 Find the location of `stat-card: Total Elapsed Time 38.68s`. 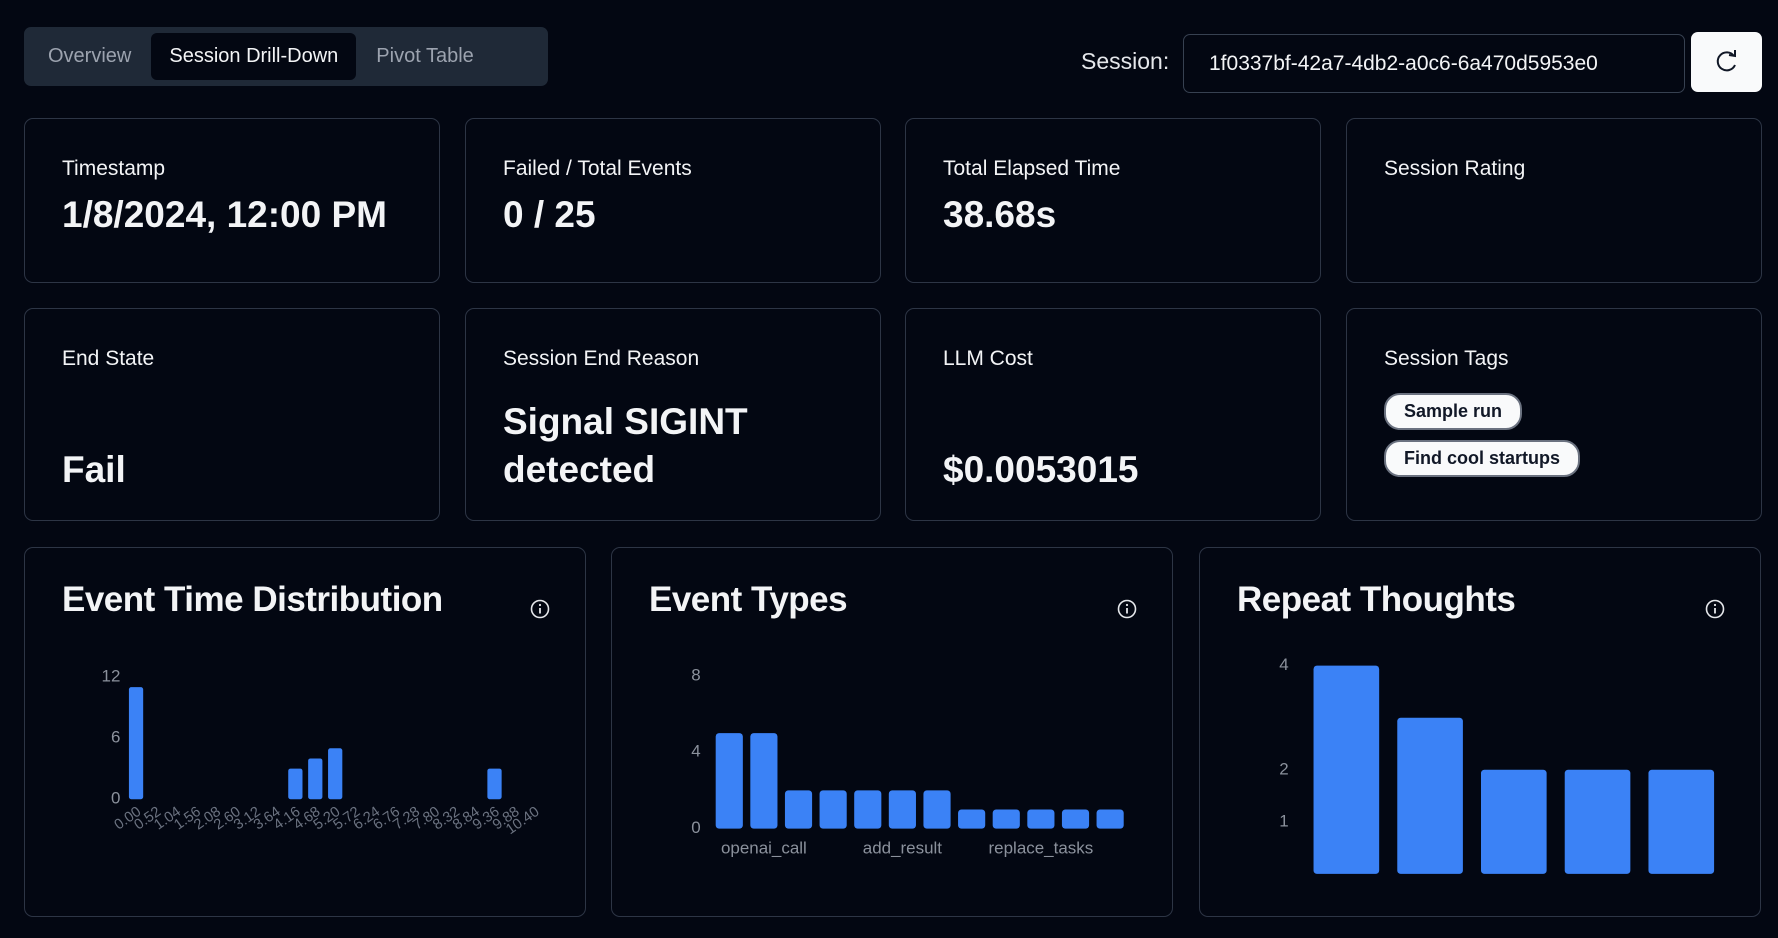

stat-card: Total Elapsed Time 38.68s is located at coordinates (1113, 200).